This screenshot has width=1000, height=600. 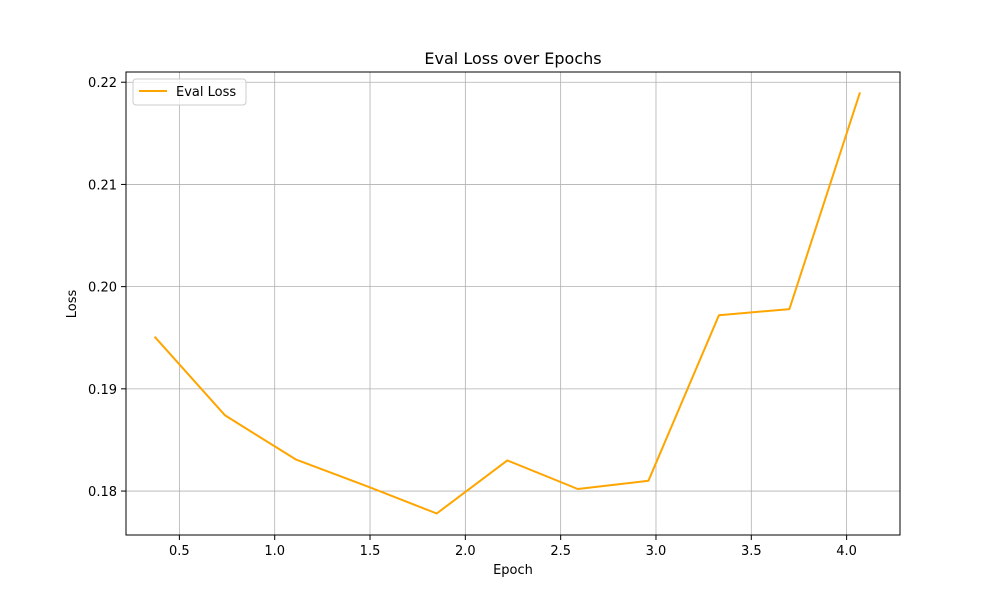 What do you see at coordinates (72, 304) in the screenshot?
I see `y-axis-label: Loss` at bounding box center [72, 304].